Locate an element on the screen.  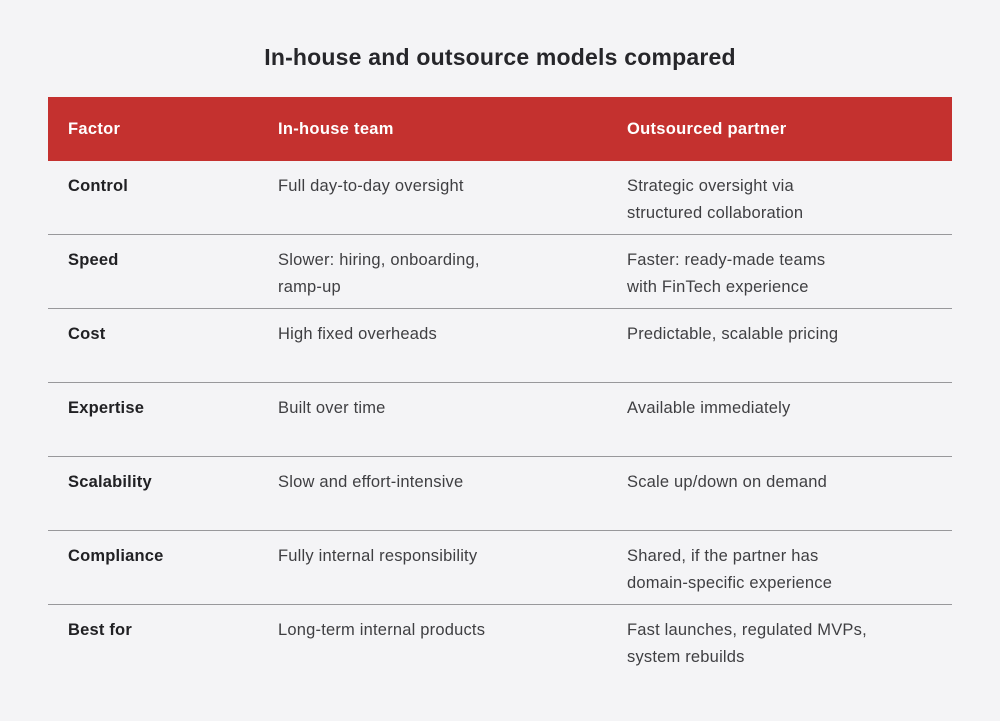
row-factor-label: Best for is located at coordinates (100, 630).